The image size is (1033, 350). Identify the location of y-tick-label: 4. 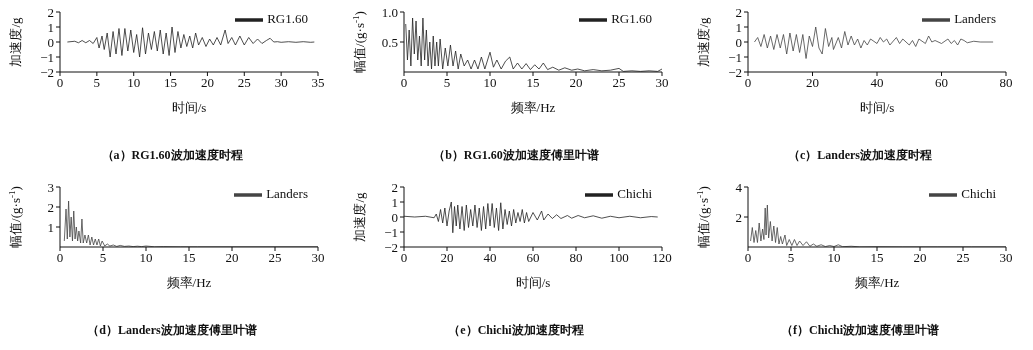
(739, 187).